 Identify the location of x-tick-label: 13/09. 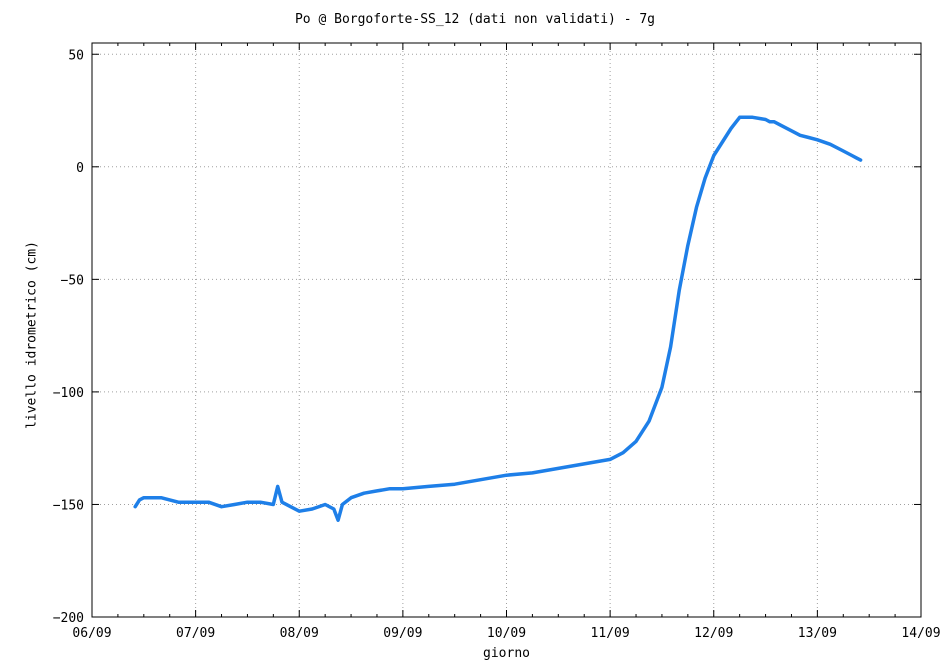
(817, 633).